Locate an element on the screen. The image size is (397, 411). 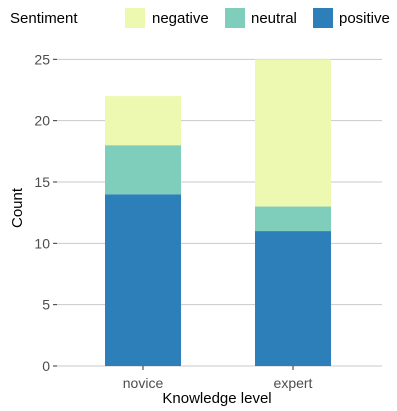
y-tick-label: 0 is located at coordinates (46, 366).